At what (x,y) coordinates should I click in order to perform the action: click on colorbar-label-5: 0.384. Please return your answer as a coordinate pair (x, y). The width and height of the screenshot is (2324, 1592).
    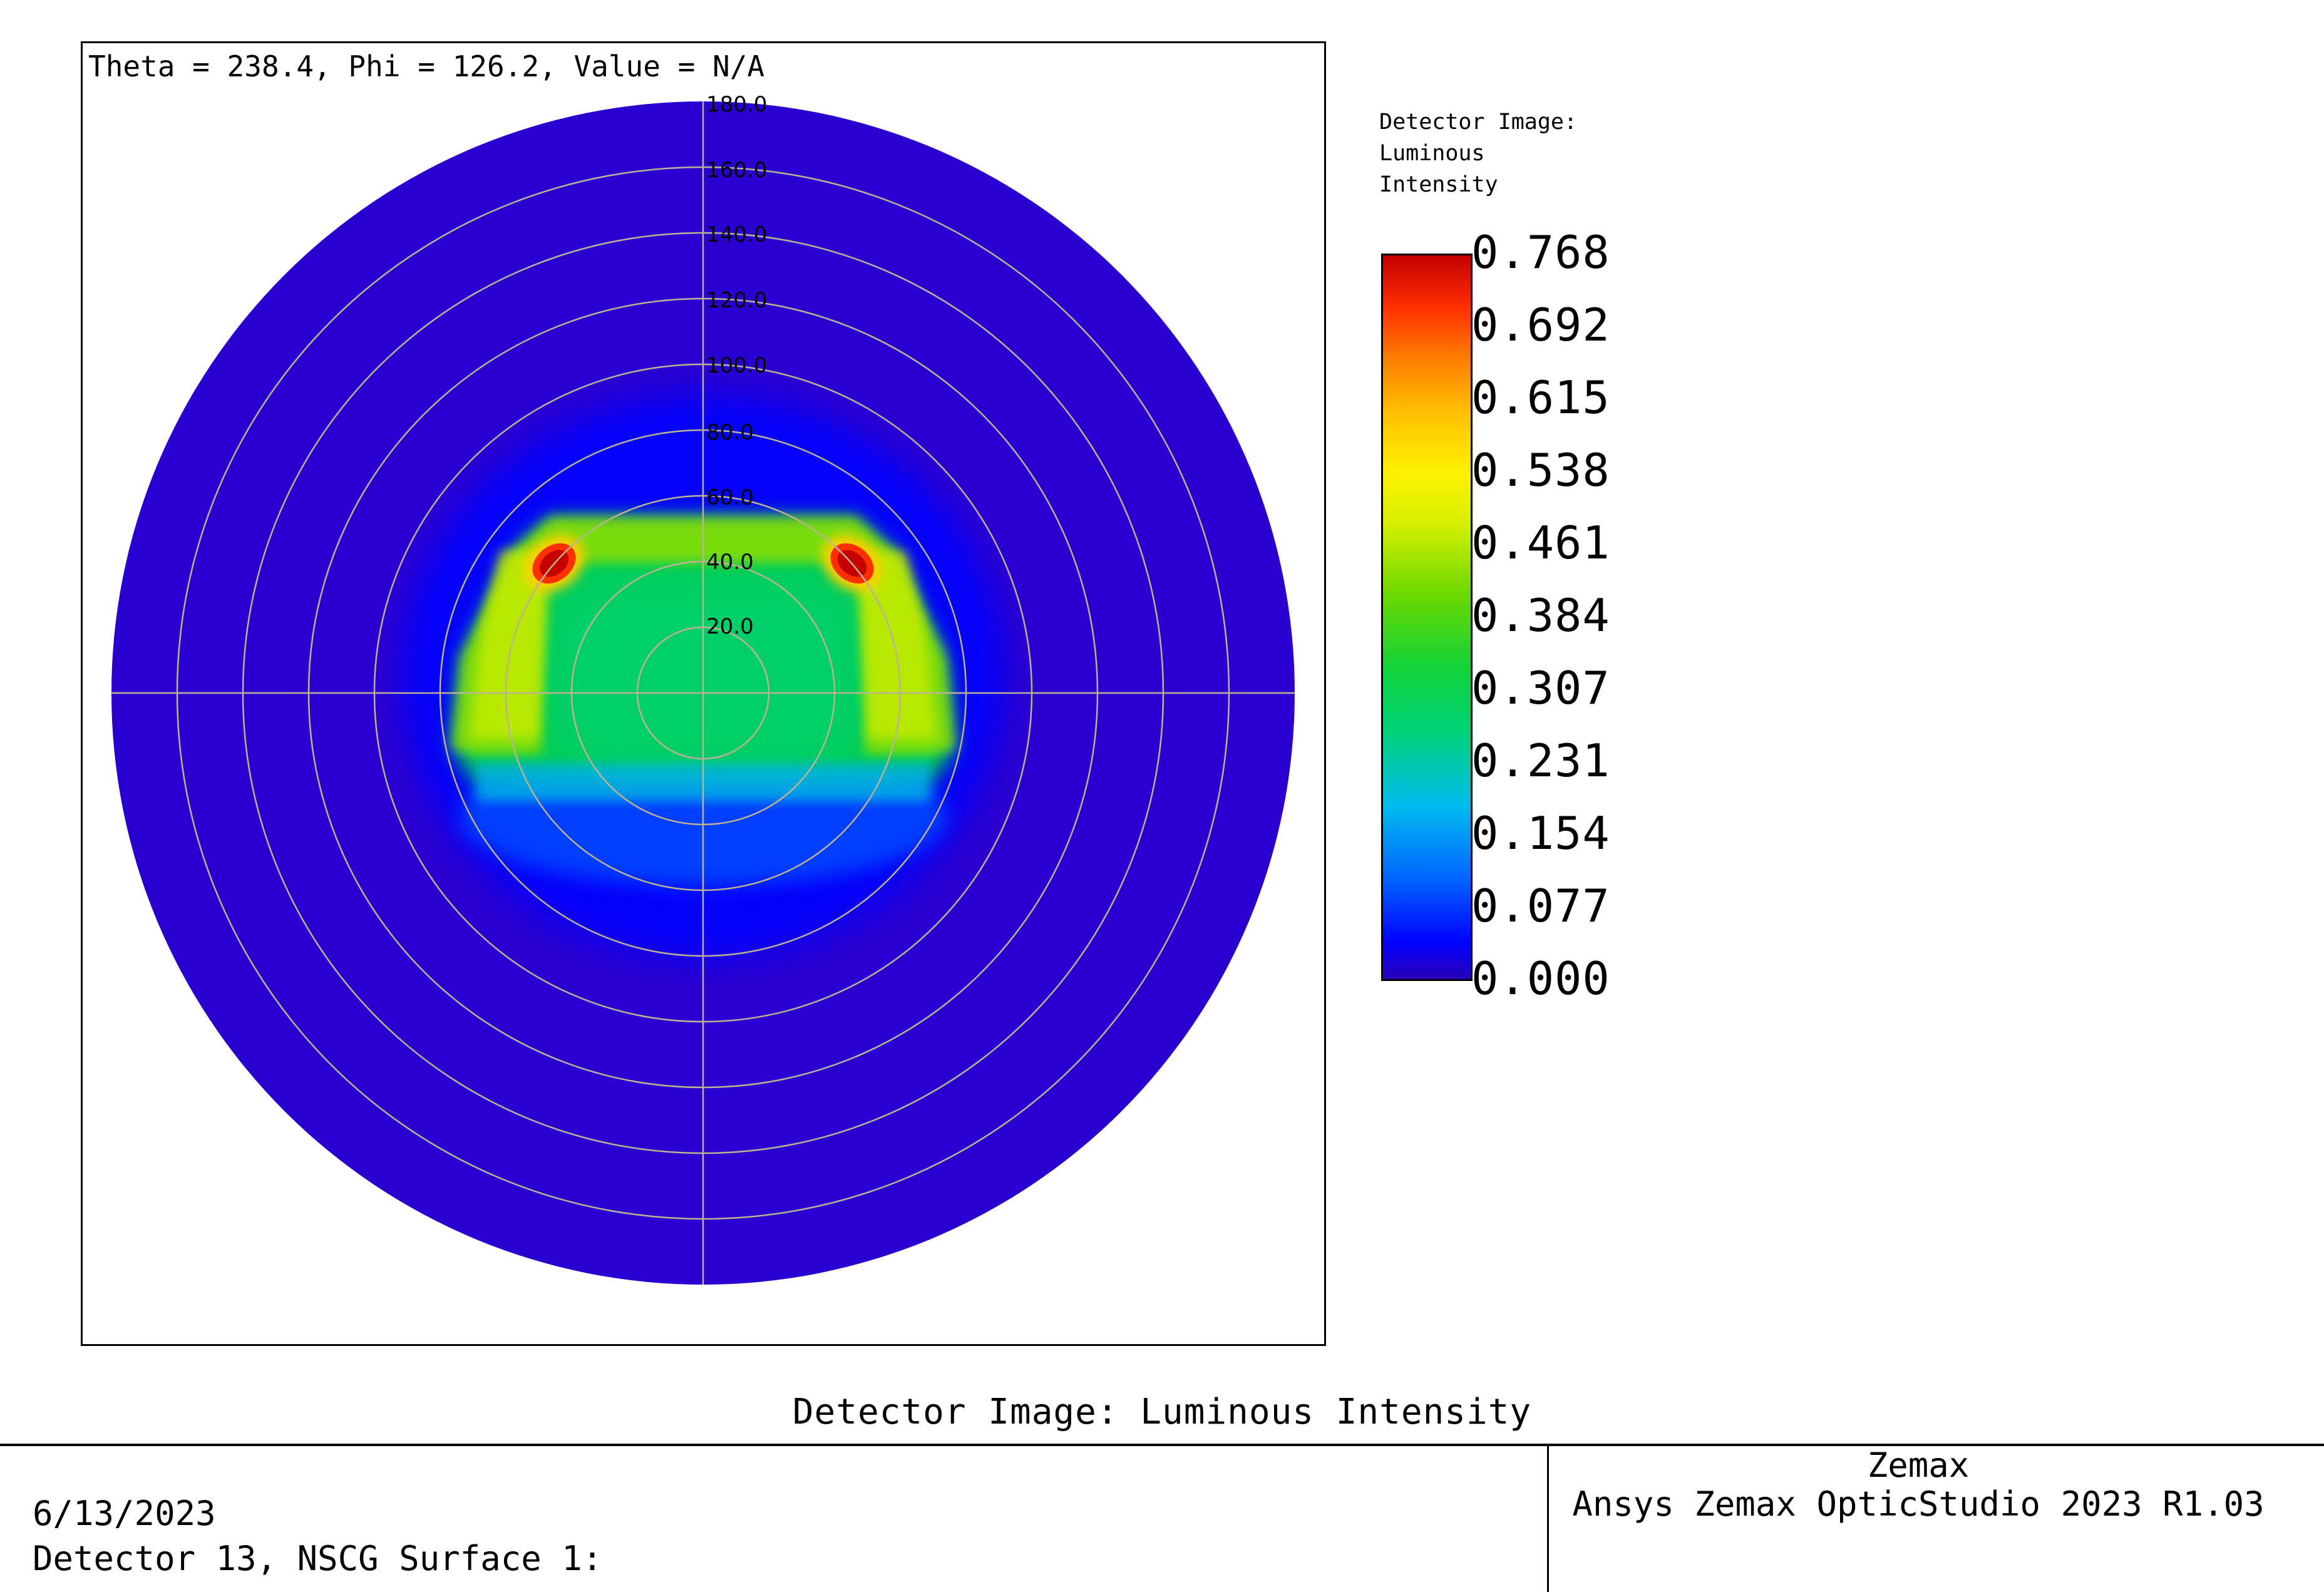
    Looking at the image, I should click on (1540, 615).